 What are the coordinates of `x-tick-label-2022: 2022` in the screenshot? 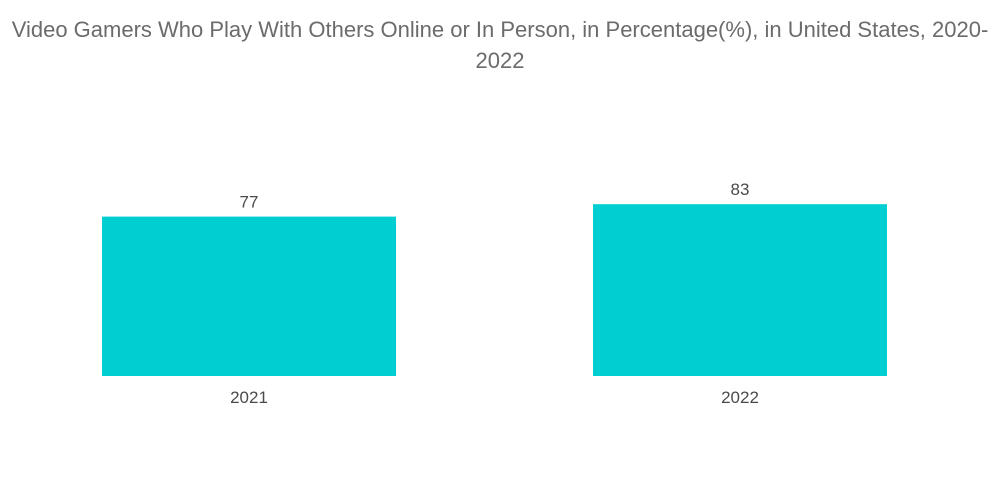 It's located at (740, 397).